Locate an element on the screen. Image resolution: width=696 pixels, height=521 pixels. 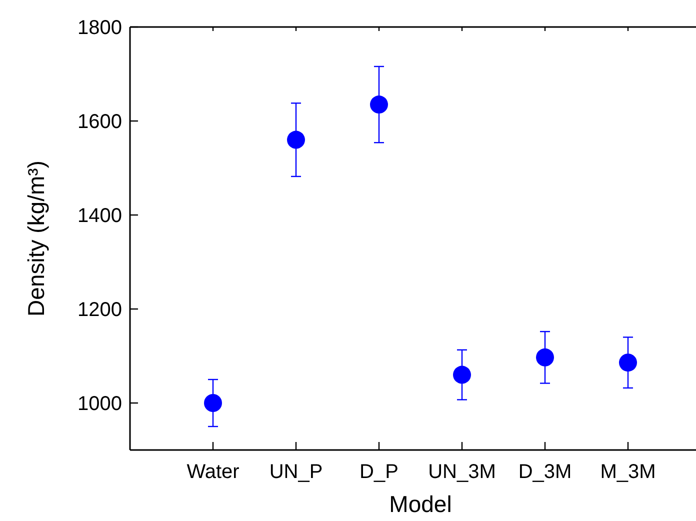
x-tick-label: UN_P is located at coordinates (296, 472).